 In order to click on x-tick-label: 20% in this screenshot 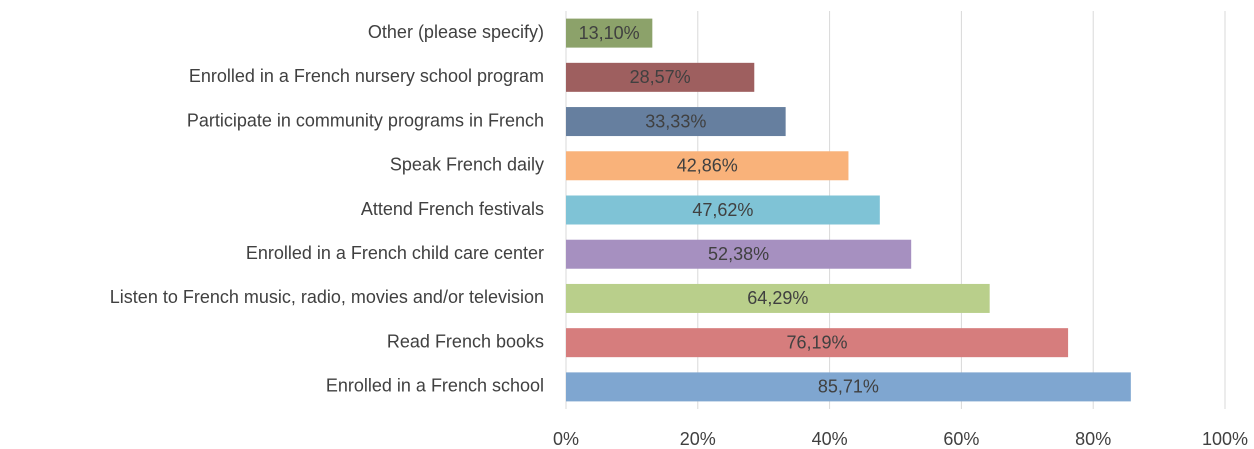, I will do `click(698, 439)`.